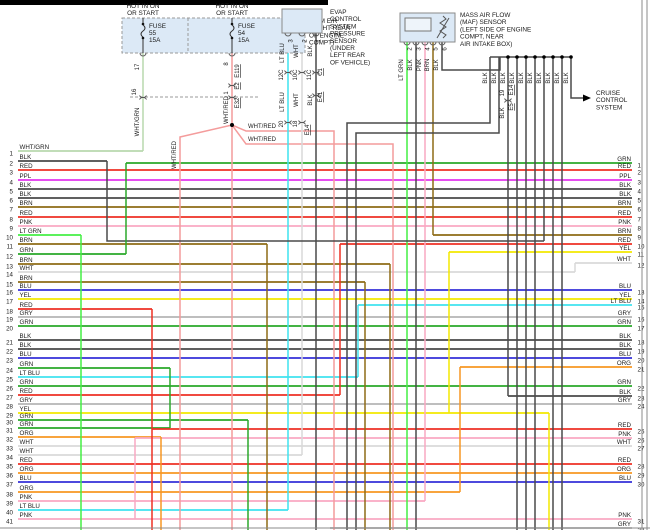  I want to click on maf-pin-number: 4, so click(429, 49).